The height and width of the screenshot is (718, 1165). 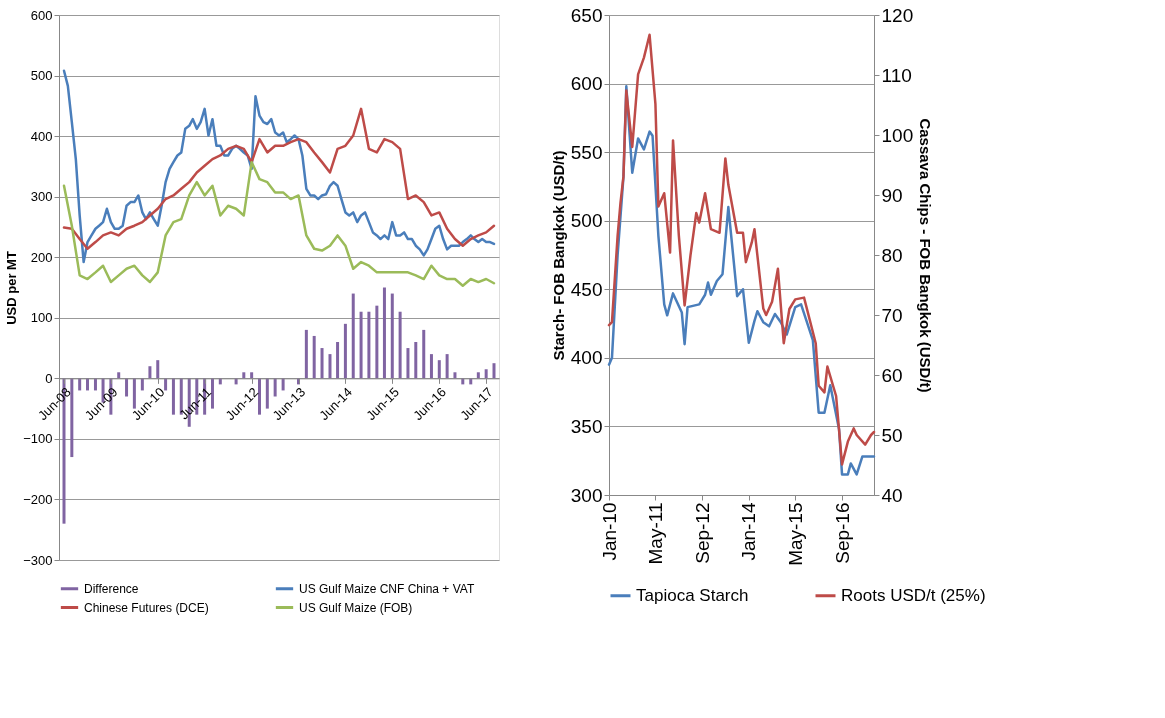 What do you see at coordinates (12, 288) in the screenshot?
I see `y-axis-title: USD per MT` at bounding box center [12, 288].